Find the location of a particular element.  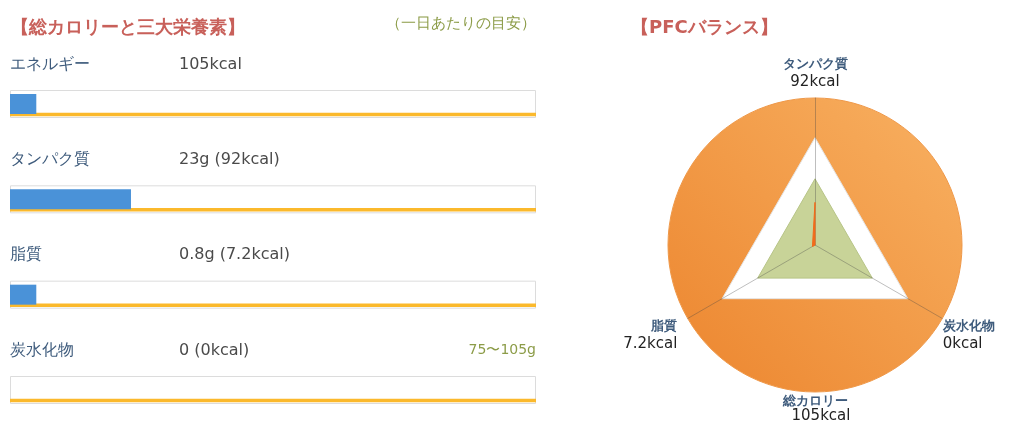

spoke-label: タンパク質 92kcal is located at coordinates (815, 72).